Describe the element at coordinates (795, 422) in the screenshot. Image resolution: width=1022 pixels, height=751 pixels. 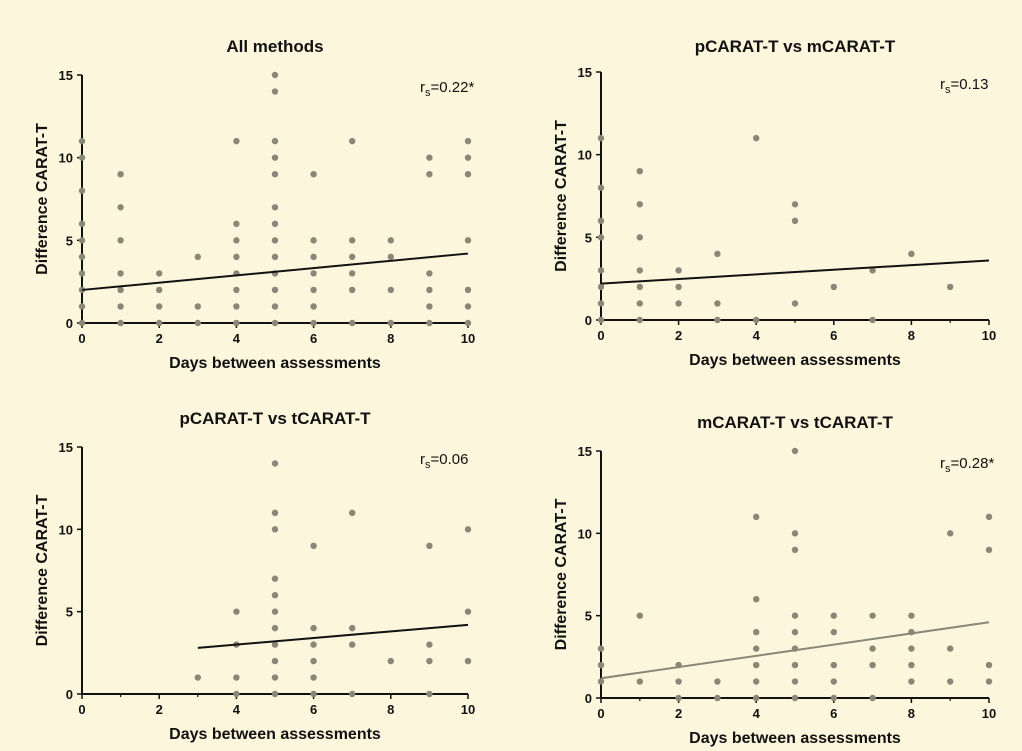
I see `chart-title: mCARAT-T vs tCARAT-T` at that location.